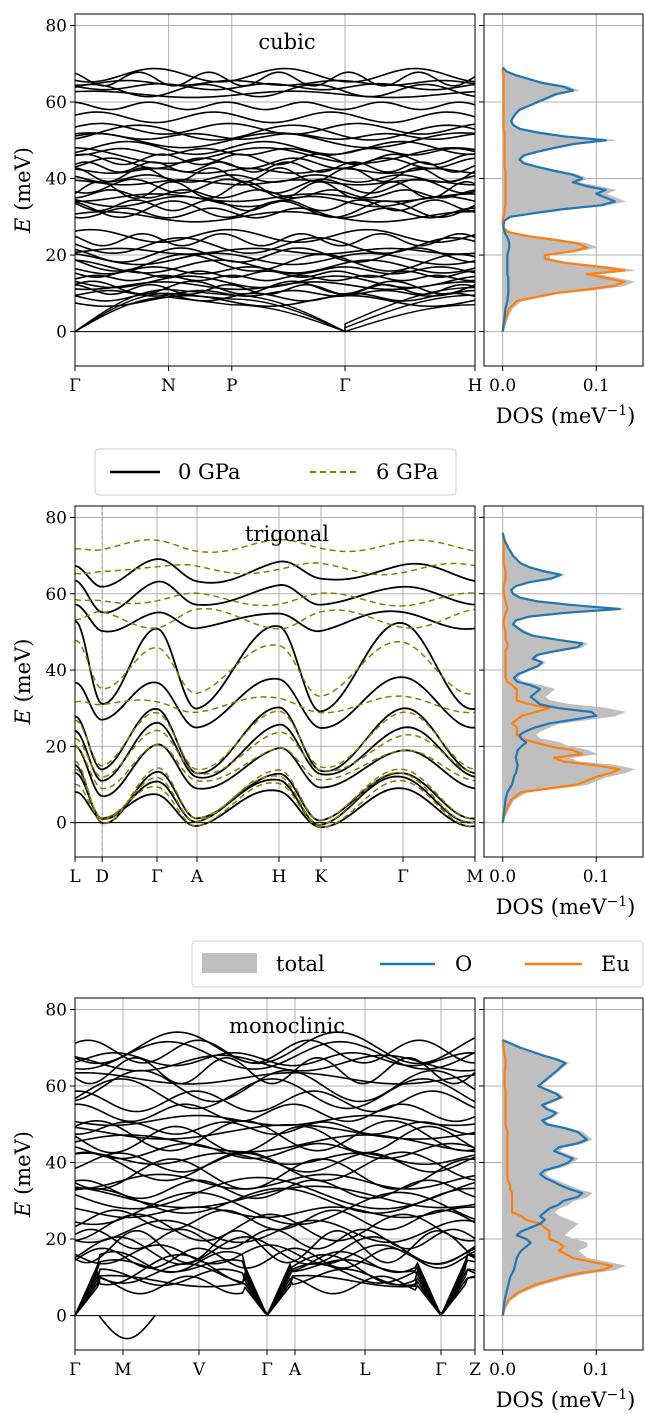  Describe the element at coordinates (475, 1370) in the screenshot. I see `x-tick-label: Z` at that location.